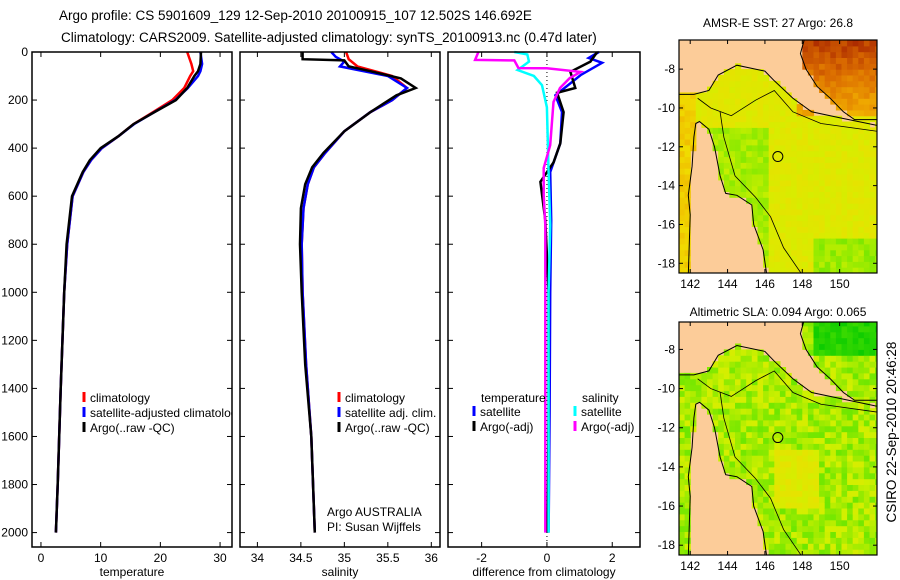 The image size is (900, 580). Describe the element at coordinates (18, 196) in the screenshot. I see `y-tick-label: 600` at that location.